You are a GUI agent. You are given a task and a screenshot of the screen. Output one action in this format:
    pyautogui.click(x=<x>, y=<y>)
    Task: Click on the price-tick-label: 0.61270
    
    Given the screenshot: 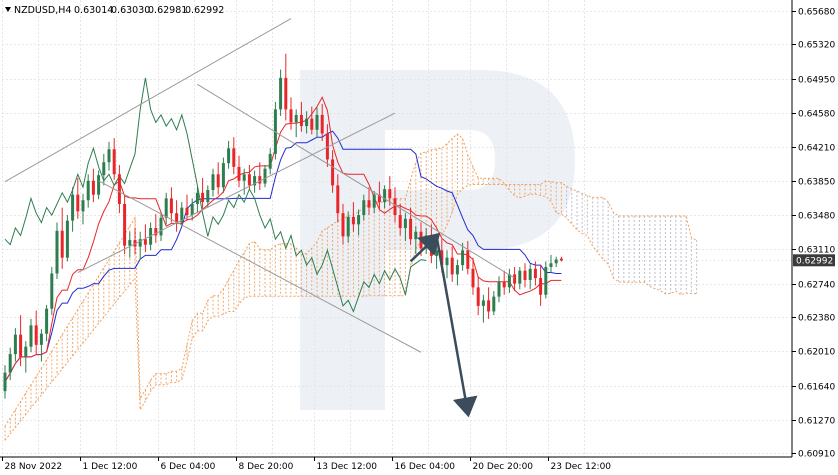 What is the action you would take?
    pyautogui.click(x=816, y=422)
    